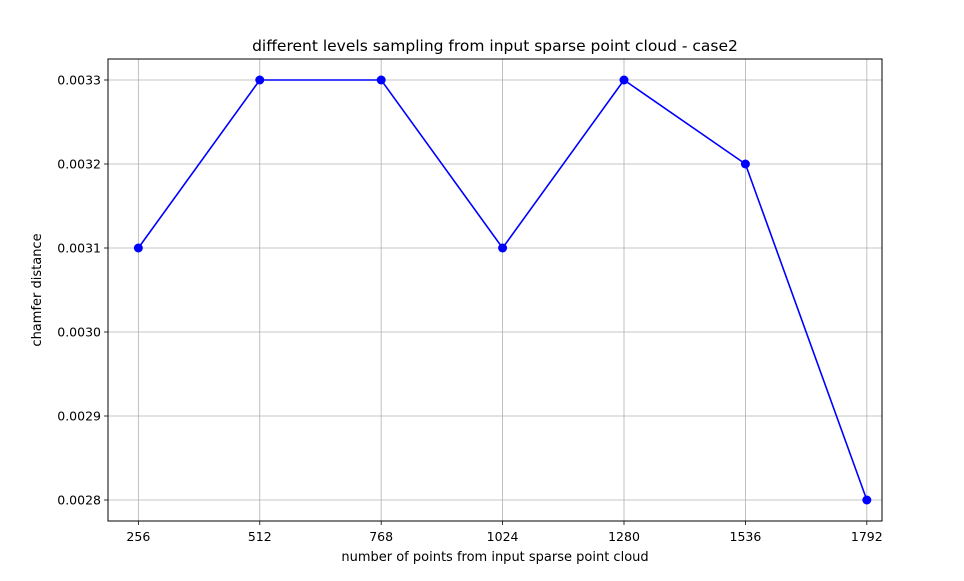 The image size is (964, 581). What do you see at coordinates (503, 536) in the screenshot?
I see `x-tick-label: 1024` at bounding box center [503, 536].